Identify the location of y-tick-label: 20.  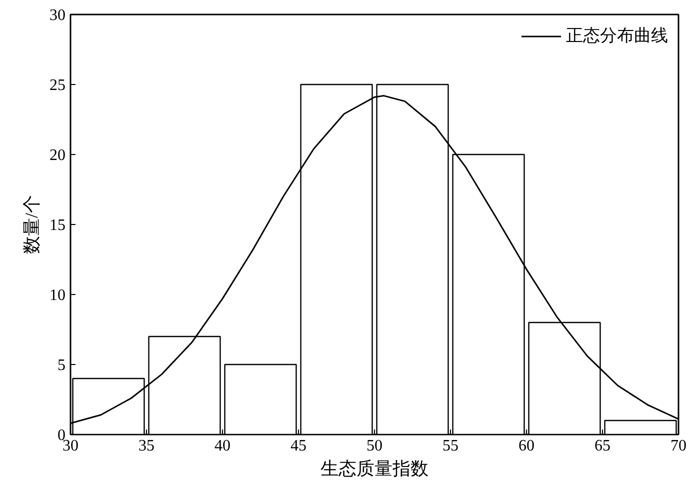
(58, 155).